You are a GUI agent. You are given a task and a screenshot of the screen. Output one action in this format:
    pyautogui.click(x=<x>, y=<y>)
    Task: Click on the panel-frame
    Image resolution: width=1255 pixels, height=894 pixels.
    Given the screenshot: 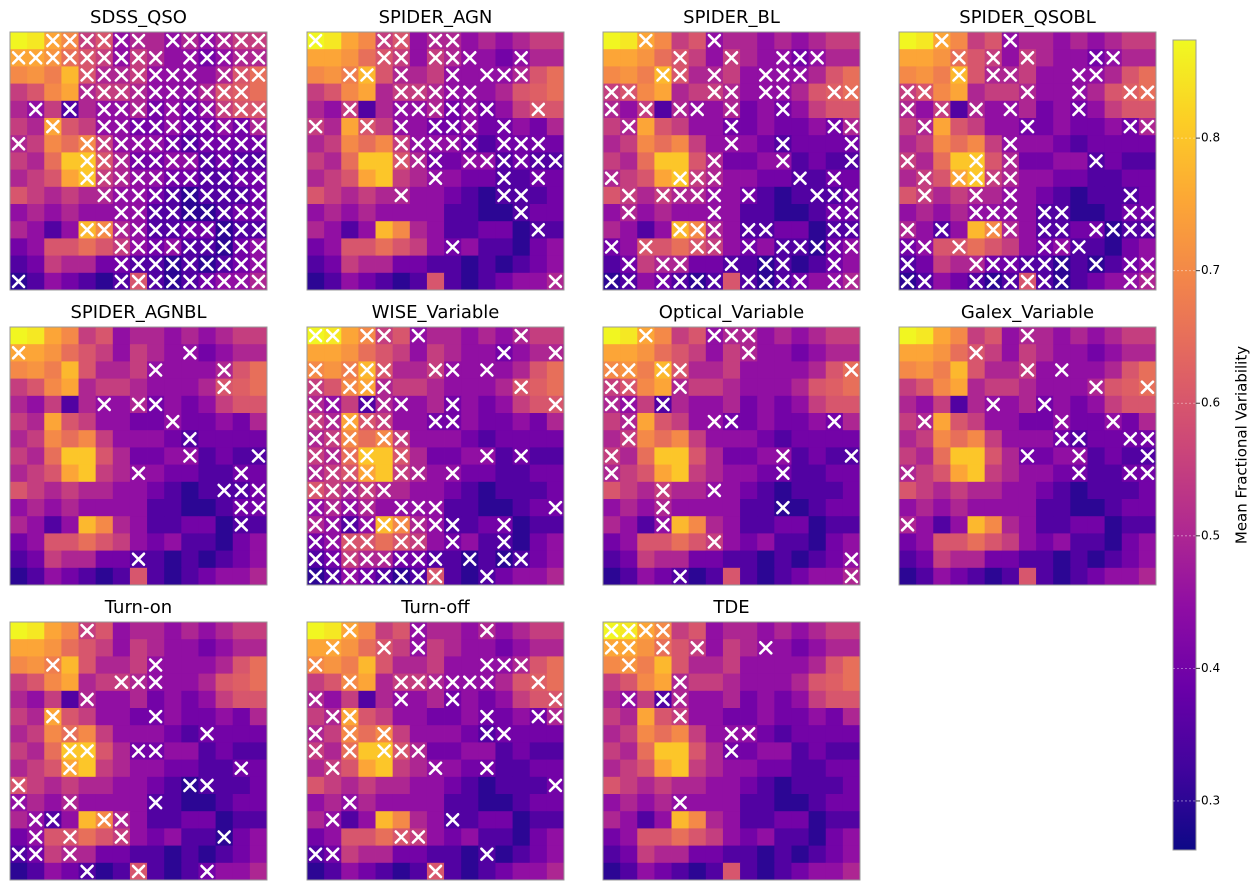 What is the action you would take?
    pyautogui.click(x=435, y=751)
    